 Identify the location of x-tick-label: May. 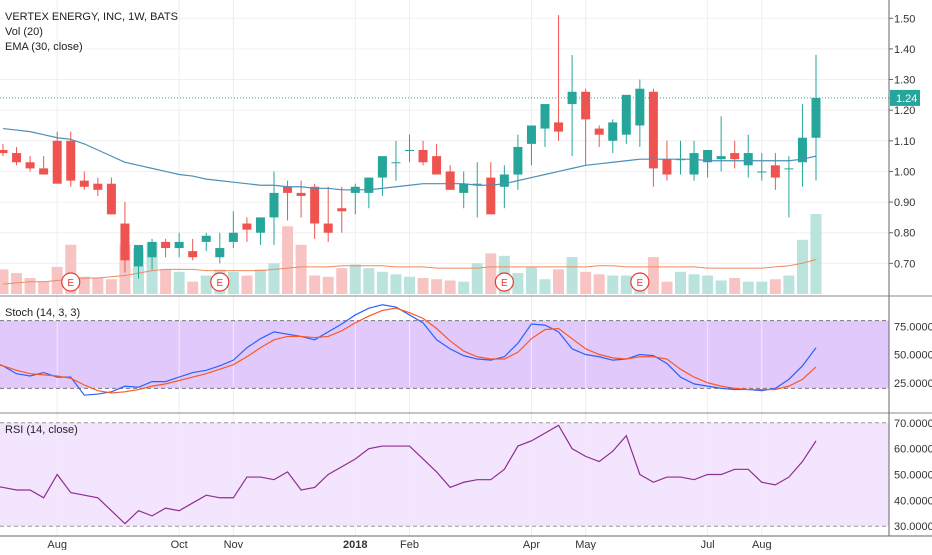
(585, 544).